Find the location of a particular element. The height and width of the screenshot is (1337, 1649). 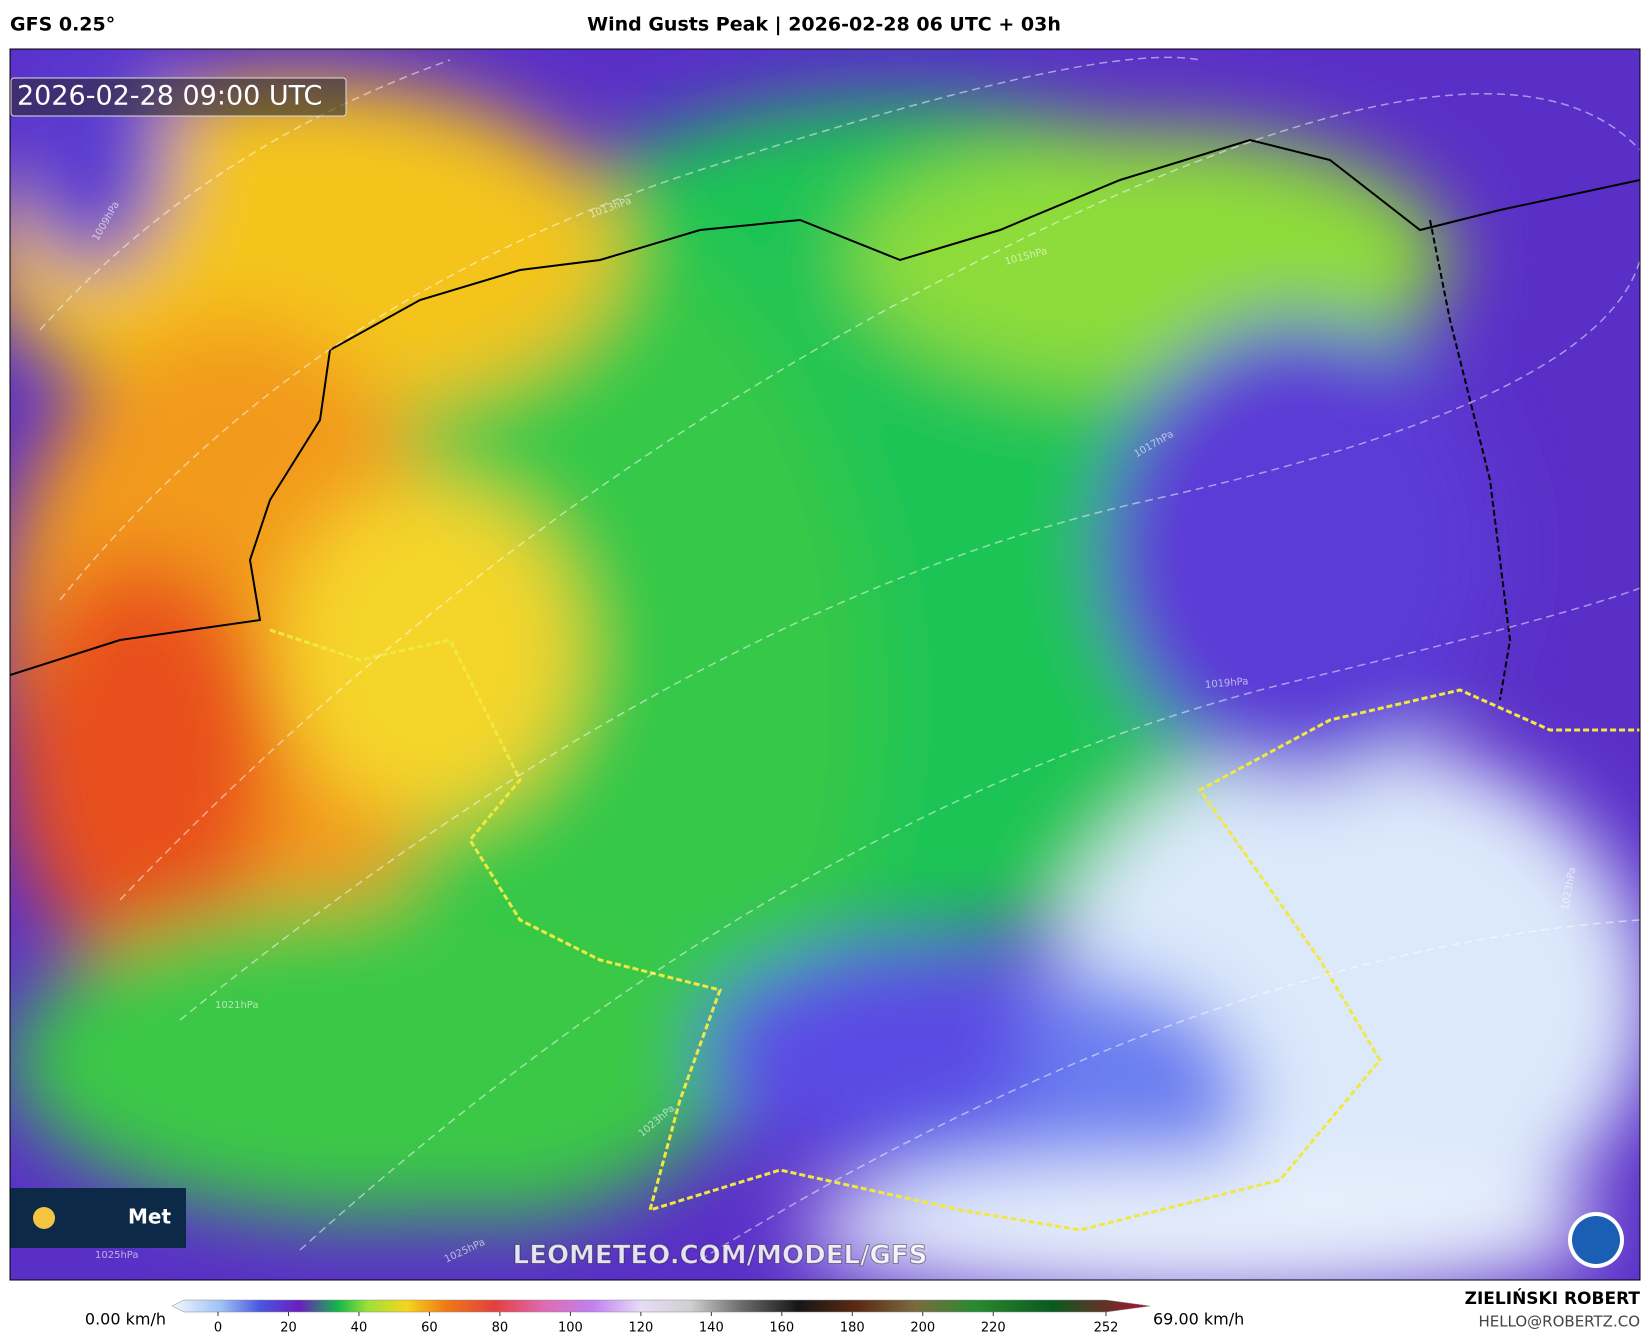

colorbar-tick-label: 120 is located at coordinates (640, 1328).